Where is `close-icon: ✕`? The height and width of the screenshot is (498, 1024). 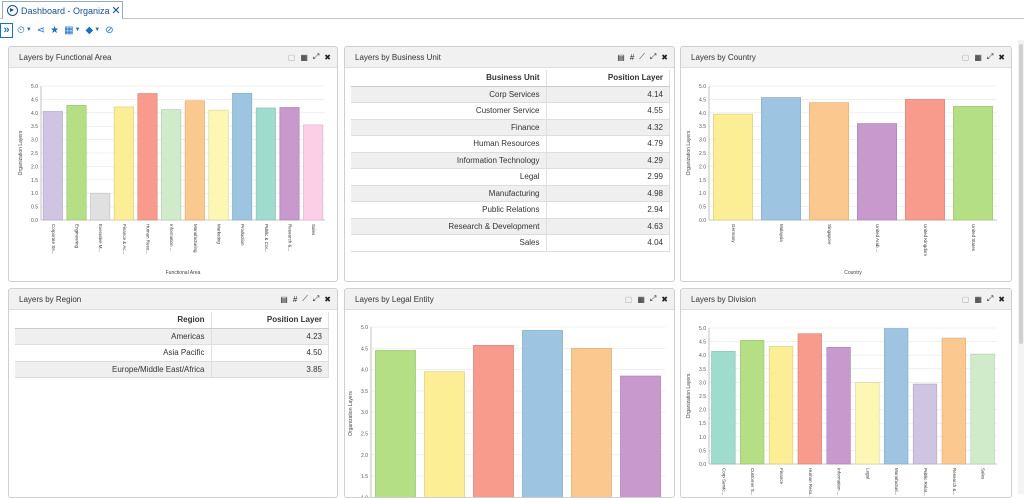
close-icon: ✕ is located at coordinates (116, 11).